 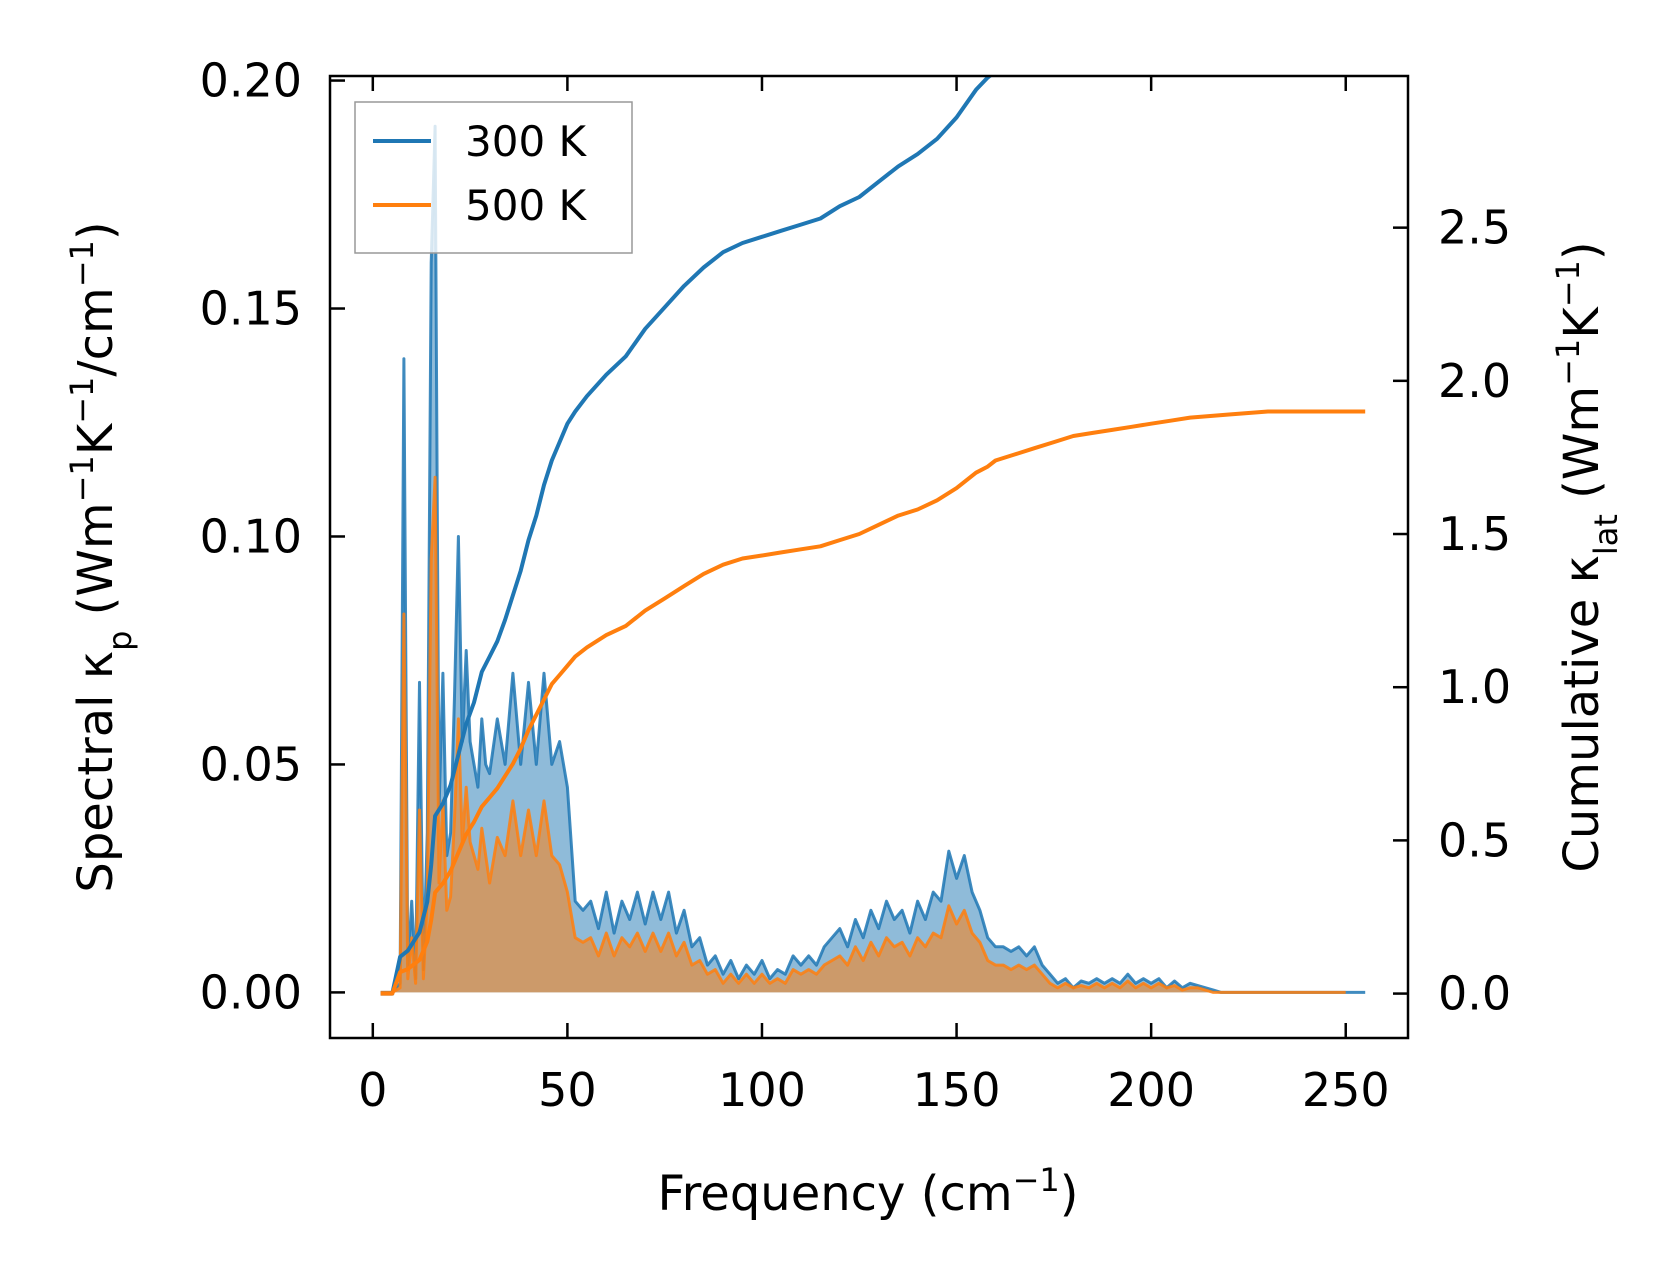 I want to click on legend-box, so click(x=493, y=177).